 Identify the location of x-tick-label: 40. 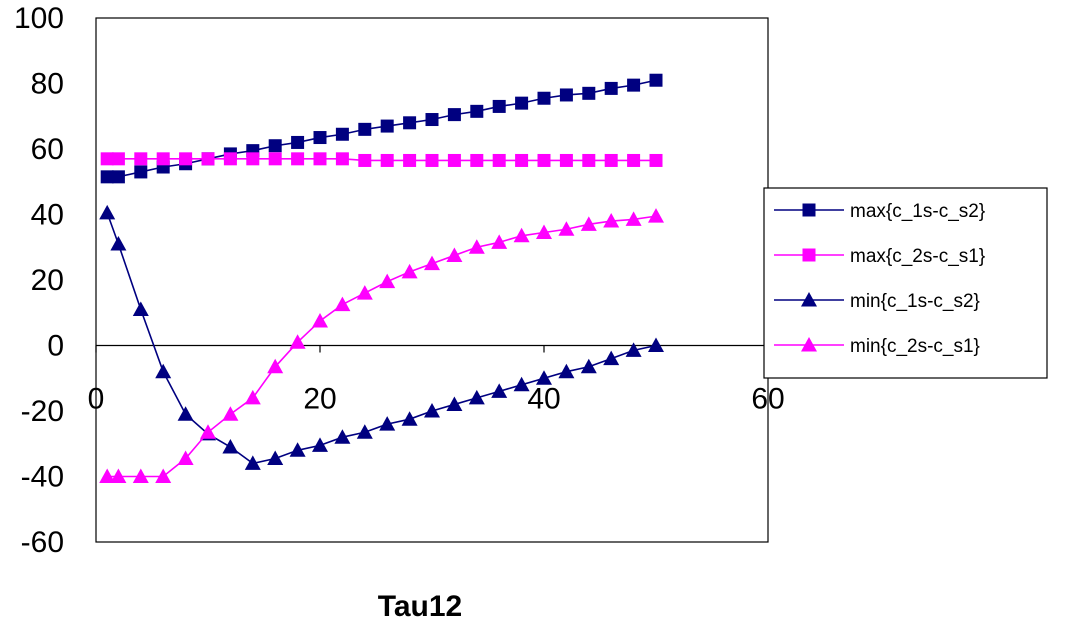
(543, 399).